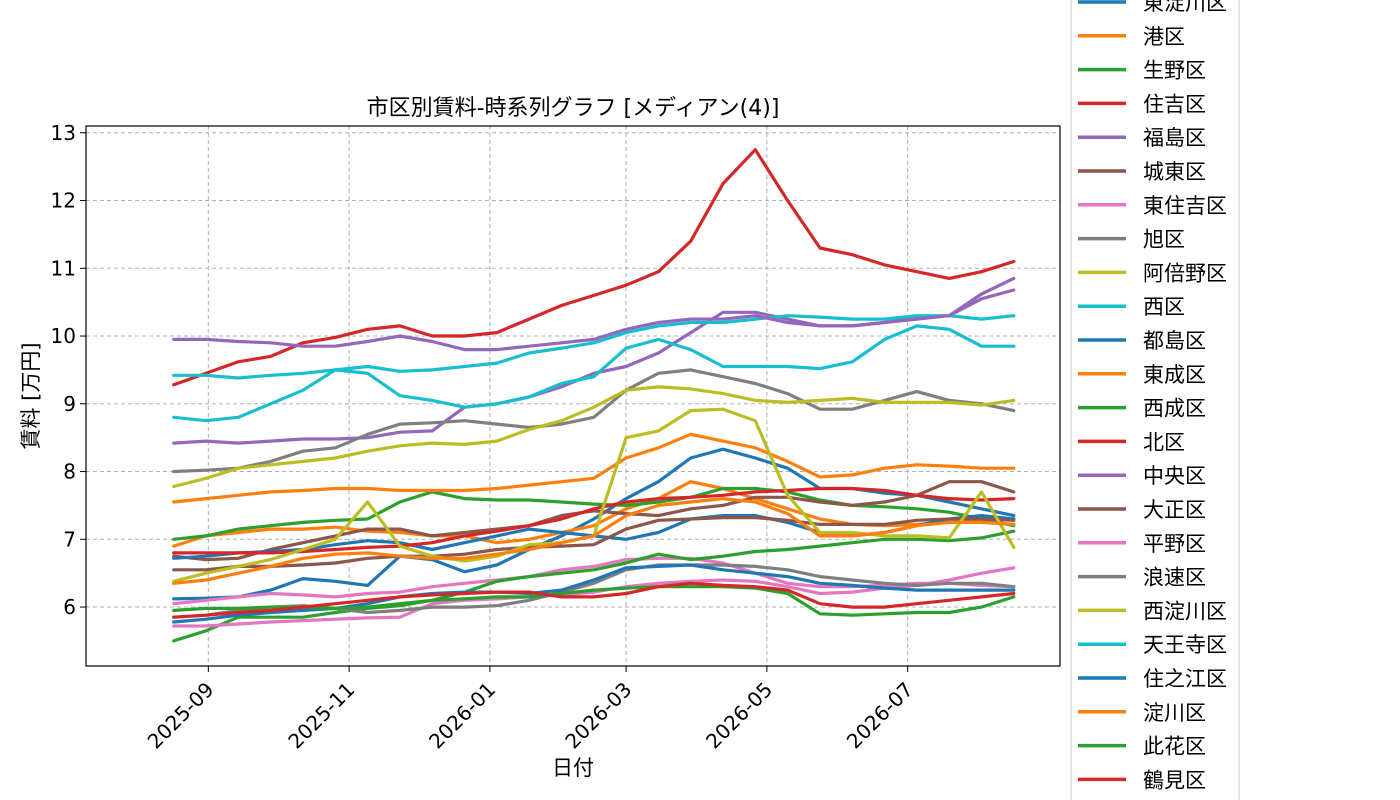 This screenshot has width=1400, height=800. Describe the element at coordinates (1185, 206) in the screenshot. I see `legend-label: 東住吉区` at that location.